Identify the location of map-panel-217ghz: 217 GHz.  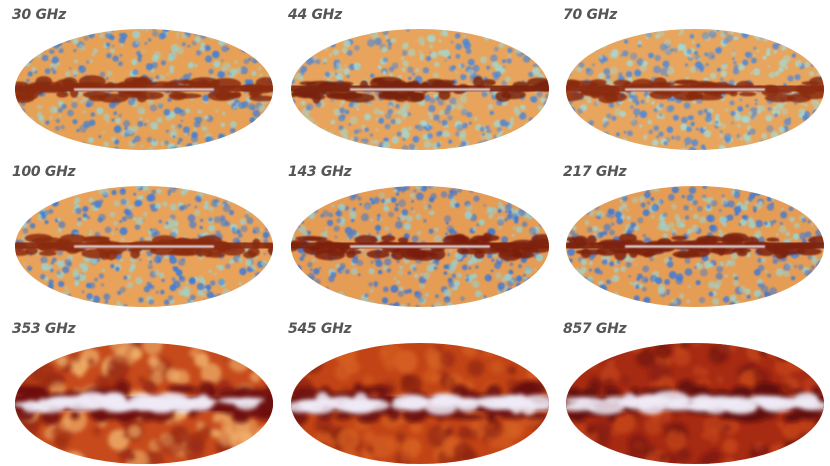
(687, 232).